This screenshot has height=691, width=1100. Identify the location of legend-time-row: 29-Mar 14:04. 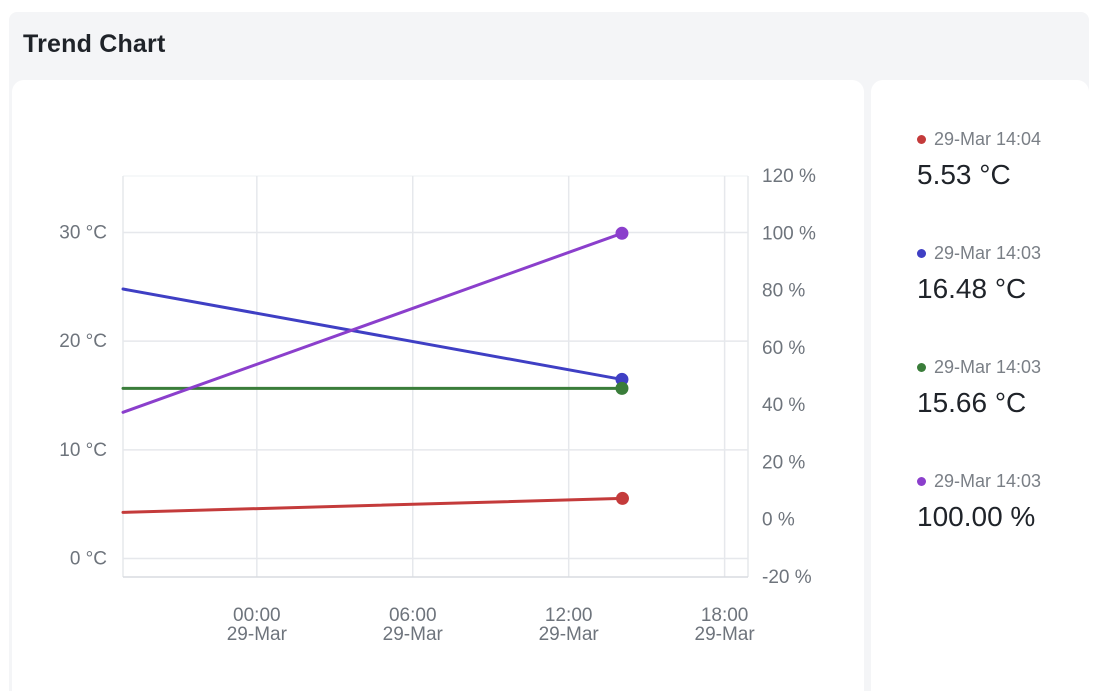
(979, 139).